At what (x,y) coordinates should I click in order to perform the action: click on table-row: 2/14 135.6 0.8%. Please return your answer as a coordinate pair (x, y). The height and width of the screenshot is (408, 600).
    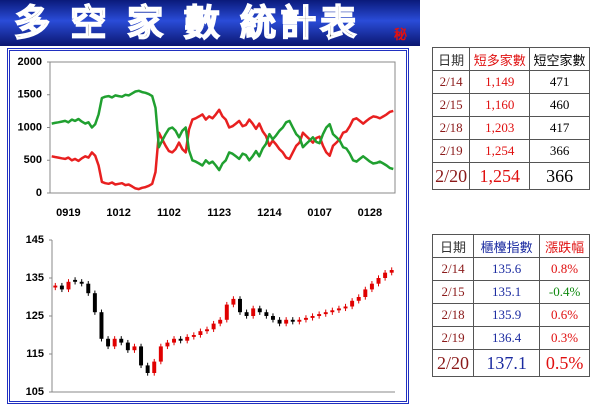
    Looking at the image, I should click on (510, 269).